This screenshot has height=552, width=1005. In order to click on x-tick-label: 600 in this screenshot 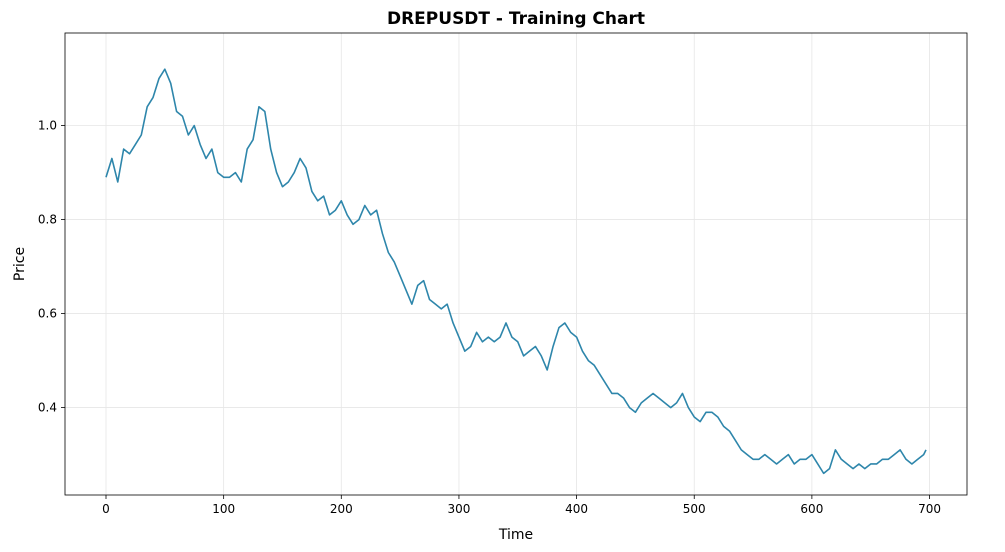, I will do `click(811, 509)`.